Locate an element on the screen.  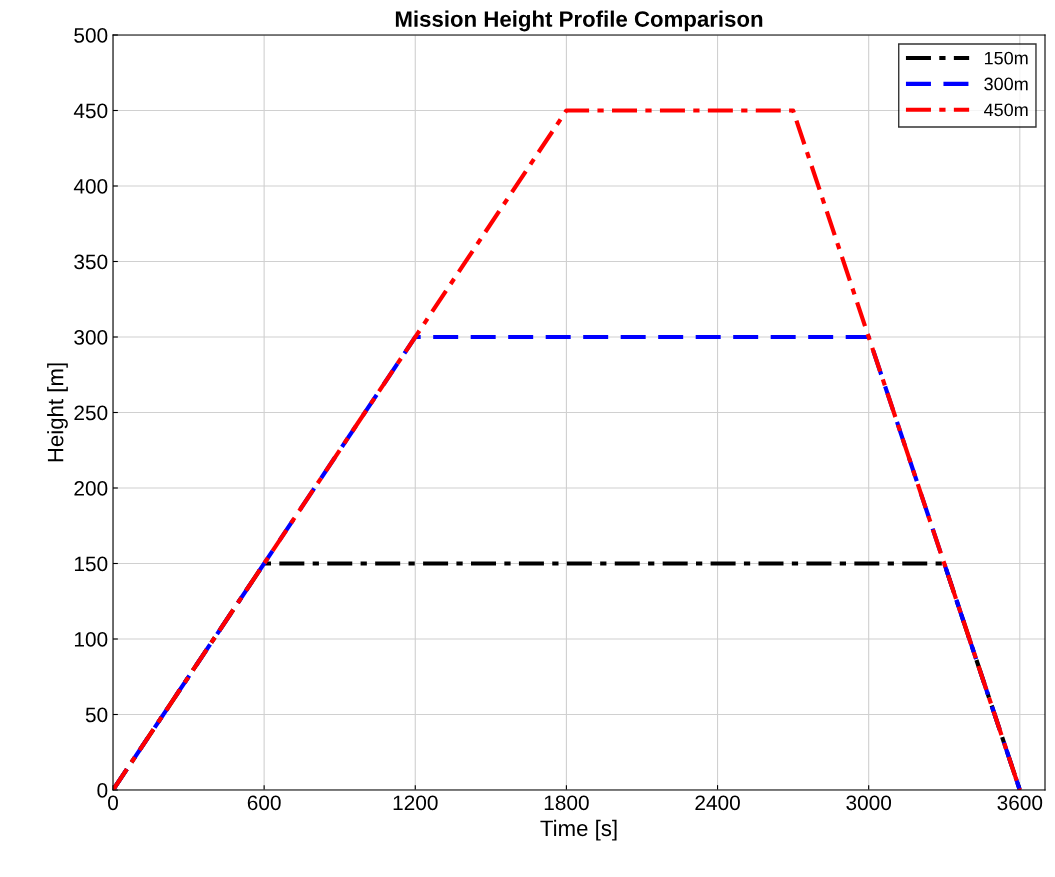
y-tick-label: 500 is located at coordinates (91, 35).